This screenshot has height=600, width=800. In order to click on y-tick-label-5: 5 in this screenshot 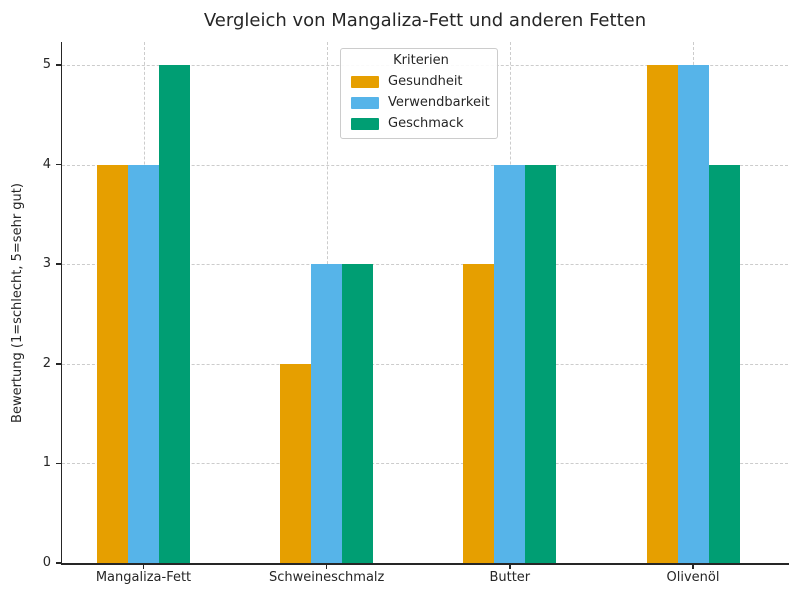, I will do `click(46, 64)`.